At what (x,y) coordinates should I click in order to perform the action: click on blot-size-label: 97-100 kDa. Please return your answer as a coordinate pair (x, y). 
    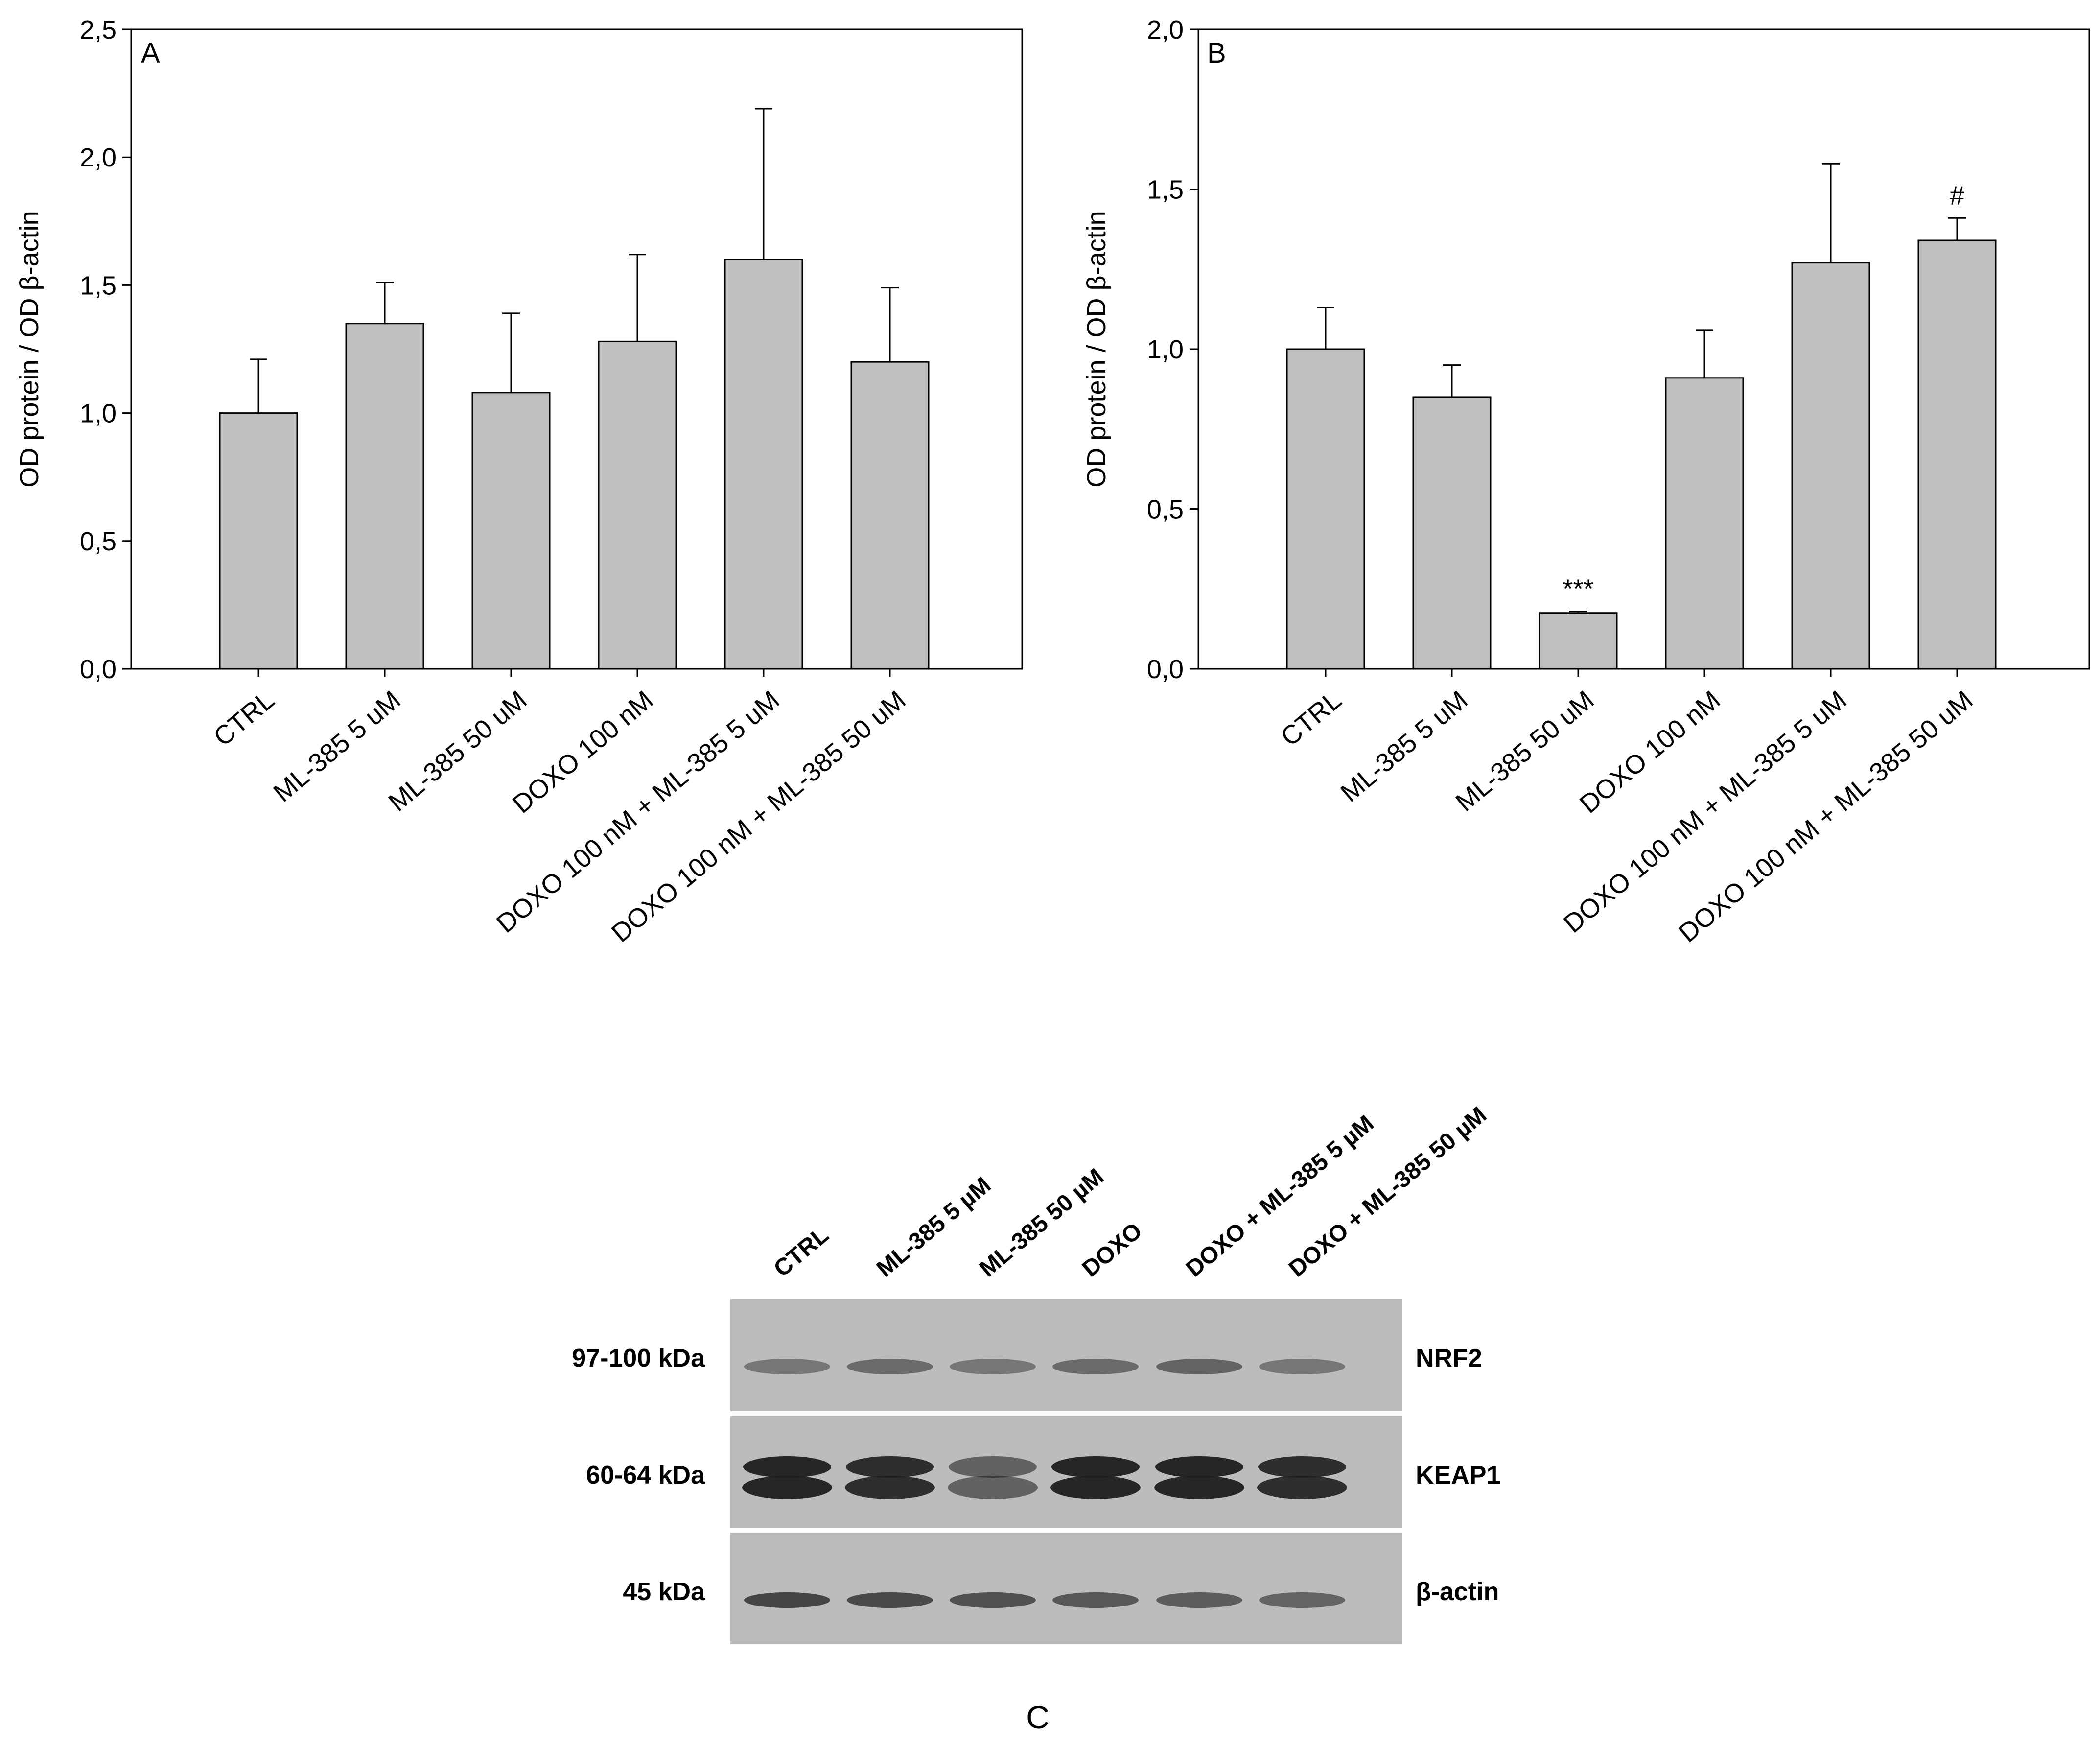
    Looking at the image, I should click on (638, 1358).